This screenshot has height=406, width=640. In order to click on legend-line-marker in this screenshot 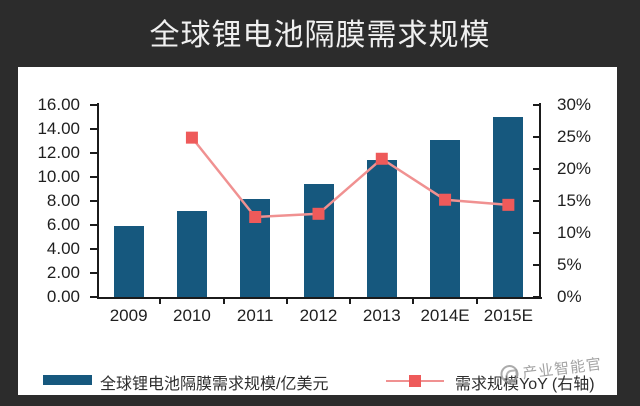, I will do `click(415, 381)`.